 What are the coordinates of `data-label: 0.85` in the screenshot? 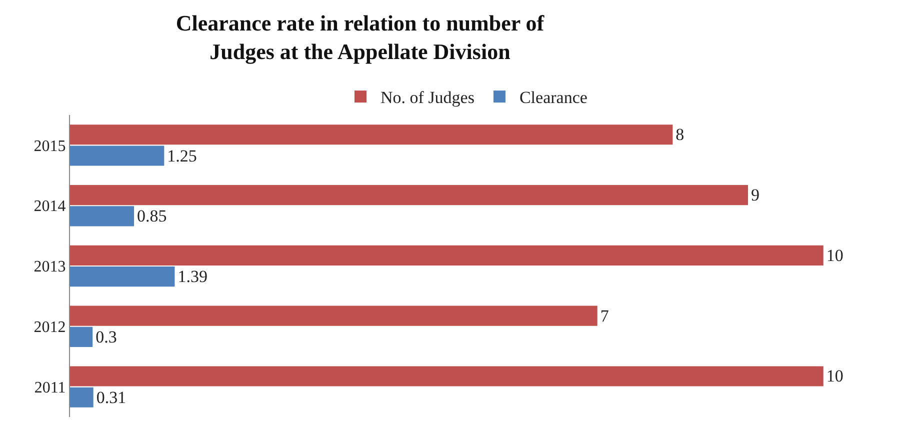 It's located at (152, 216).